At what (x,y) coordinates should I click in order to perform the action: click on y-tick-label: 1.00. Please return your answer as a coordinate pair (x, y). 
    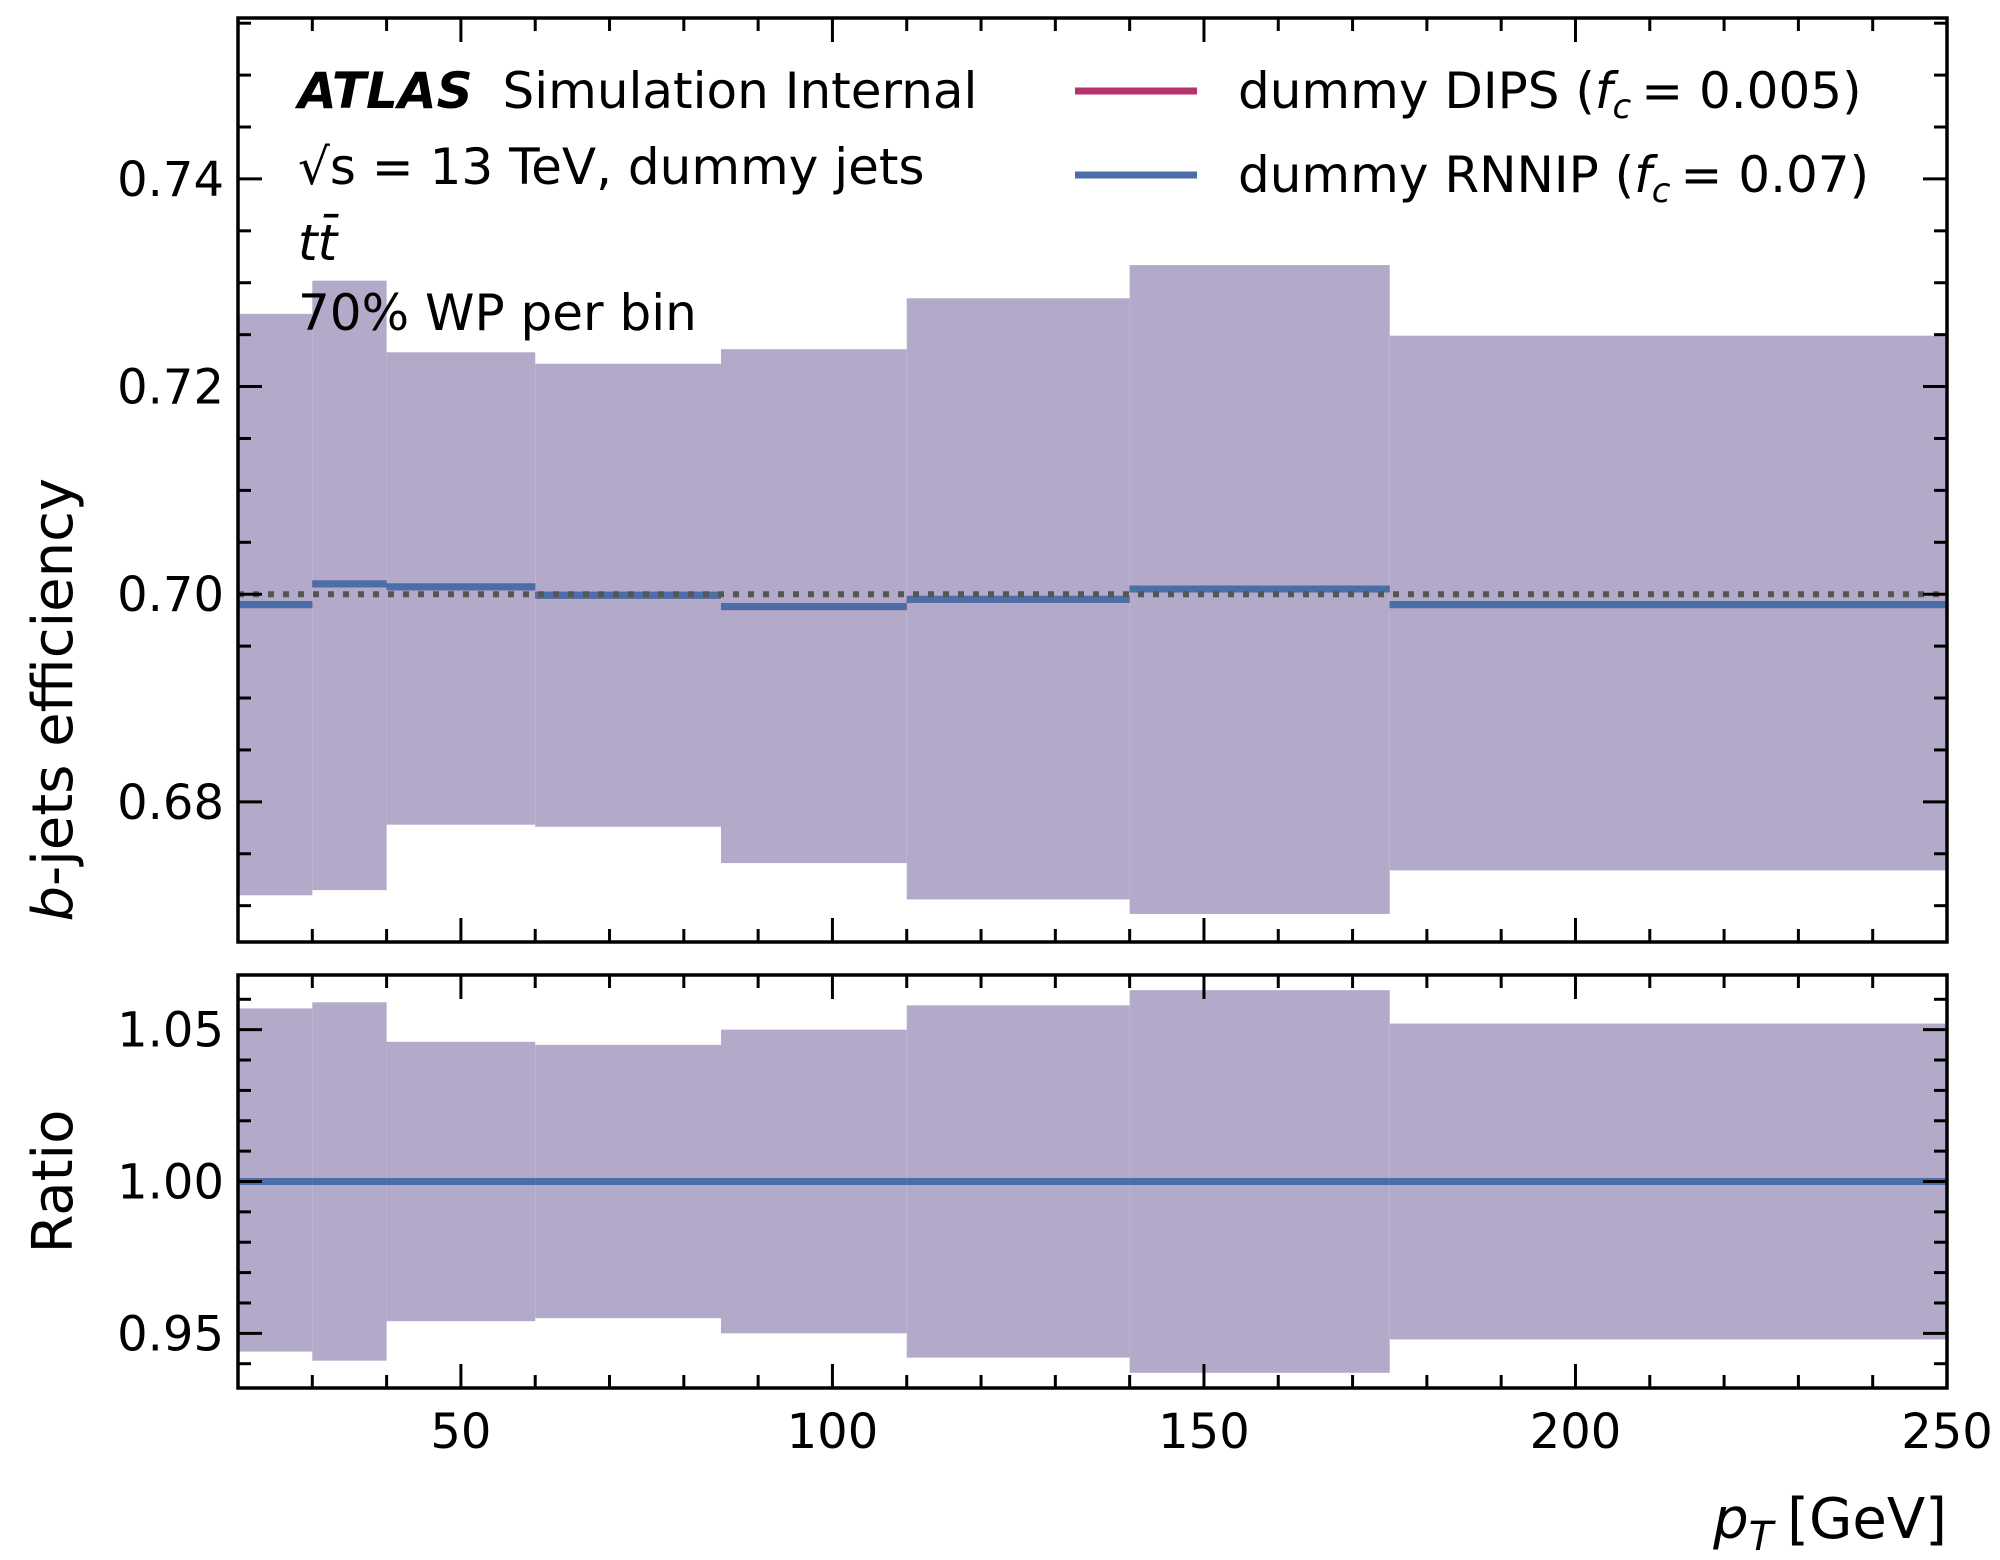
    Looking at the image, I should click on (170, 1183).